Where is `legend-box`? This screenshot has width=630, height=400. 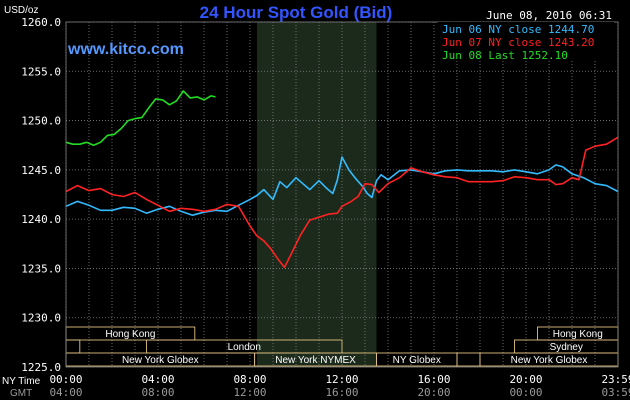
legend-box is located at coordinates (526, 41).